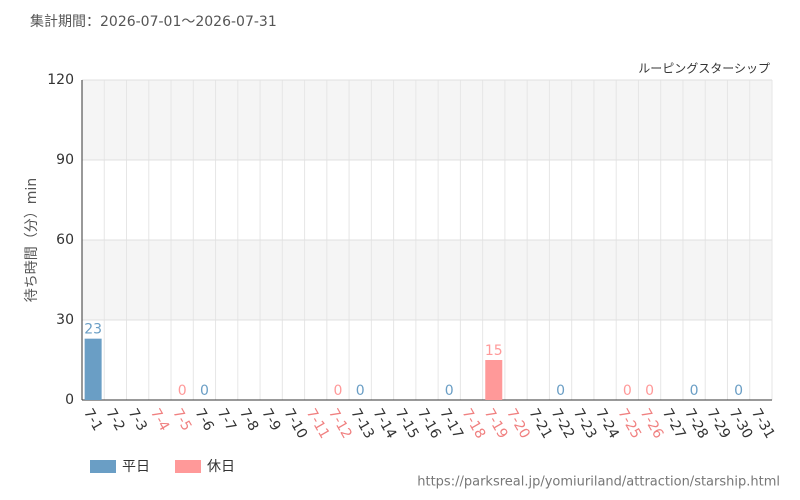  I want to click on y-tick-label: 90, so click(65, 160).